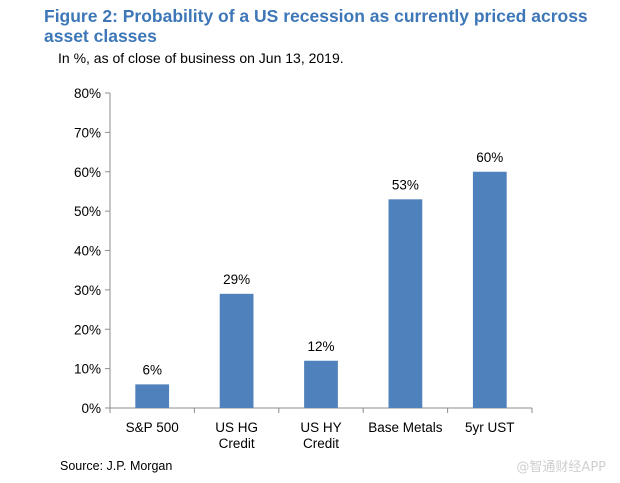  What do you see at coordinates (152, 369) in the screenshot?
I see `data-label: 6%` at bounding box center [152, 369].